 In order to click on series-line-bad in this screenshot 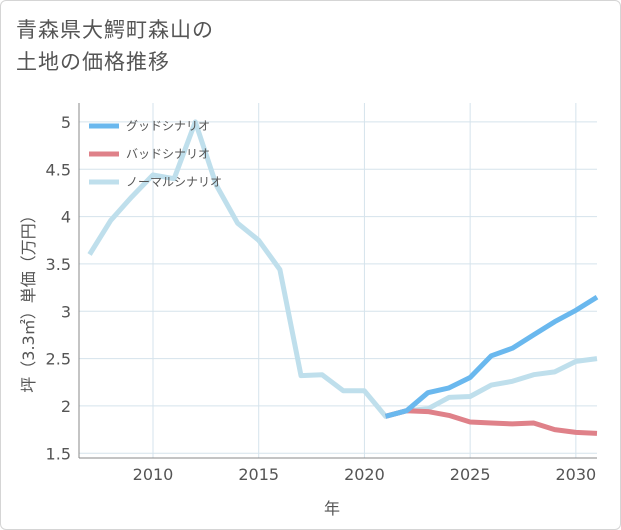, I will do `click(491, 422)`.